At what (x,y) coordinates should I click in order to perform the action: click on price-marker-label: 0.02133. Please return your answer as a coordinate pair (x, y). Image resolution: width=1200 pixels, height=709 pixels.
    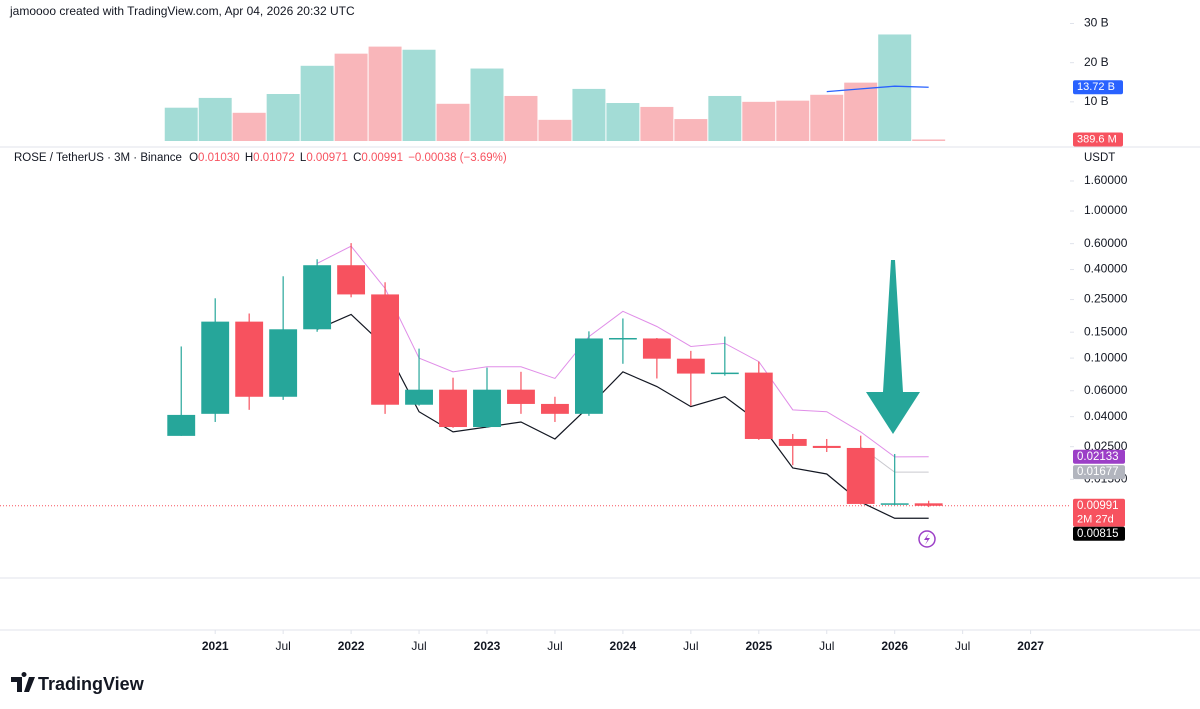
    Looking at the image, I should click on (1098, 457).